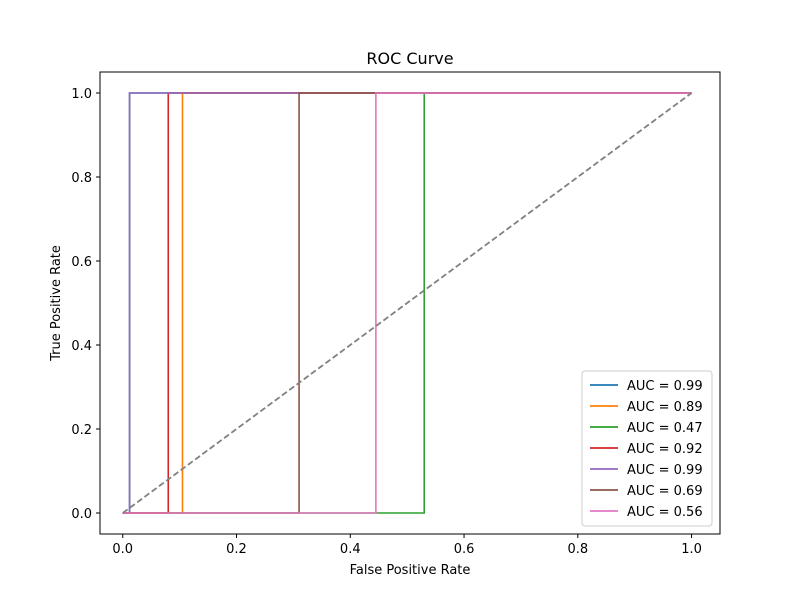 The image size is (800, 600). What do you see at coordinates (81, 94) in the screenshot?
I see `y-tick-label: 1.0` at bounding box center [81, 94].